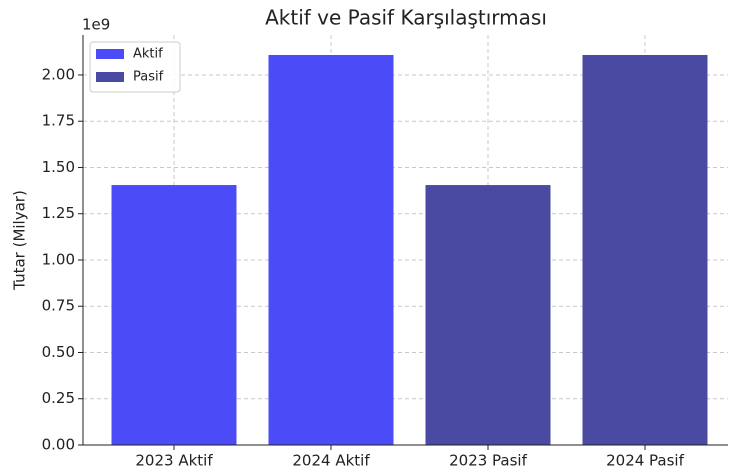 This screenshot has width=729, height=473. Describe the element at coordinates (406, 18) in the screenshot. I see `chart-title: Aktif ve Pasif Karşılaştırması` at that location.